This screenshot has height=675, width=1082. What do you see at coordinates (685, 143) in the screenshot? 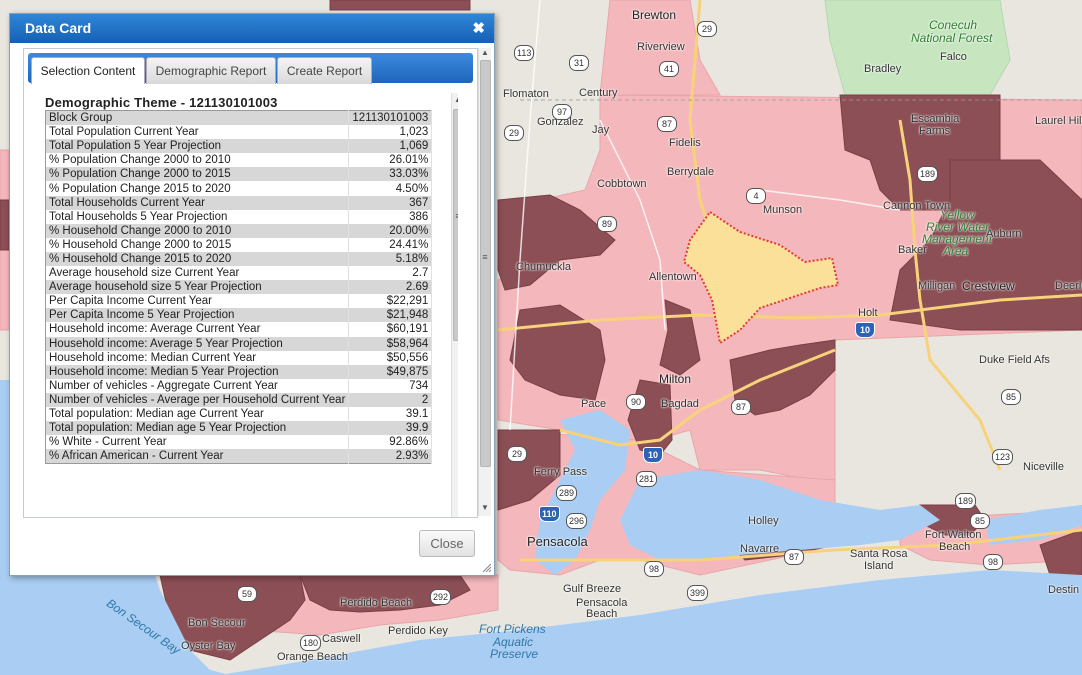
I see `map-place-label: Fidelis` at bounding box center [685, 143].